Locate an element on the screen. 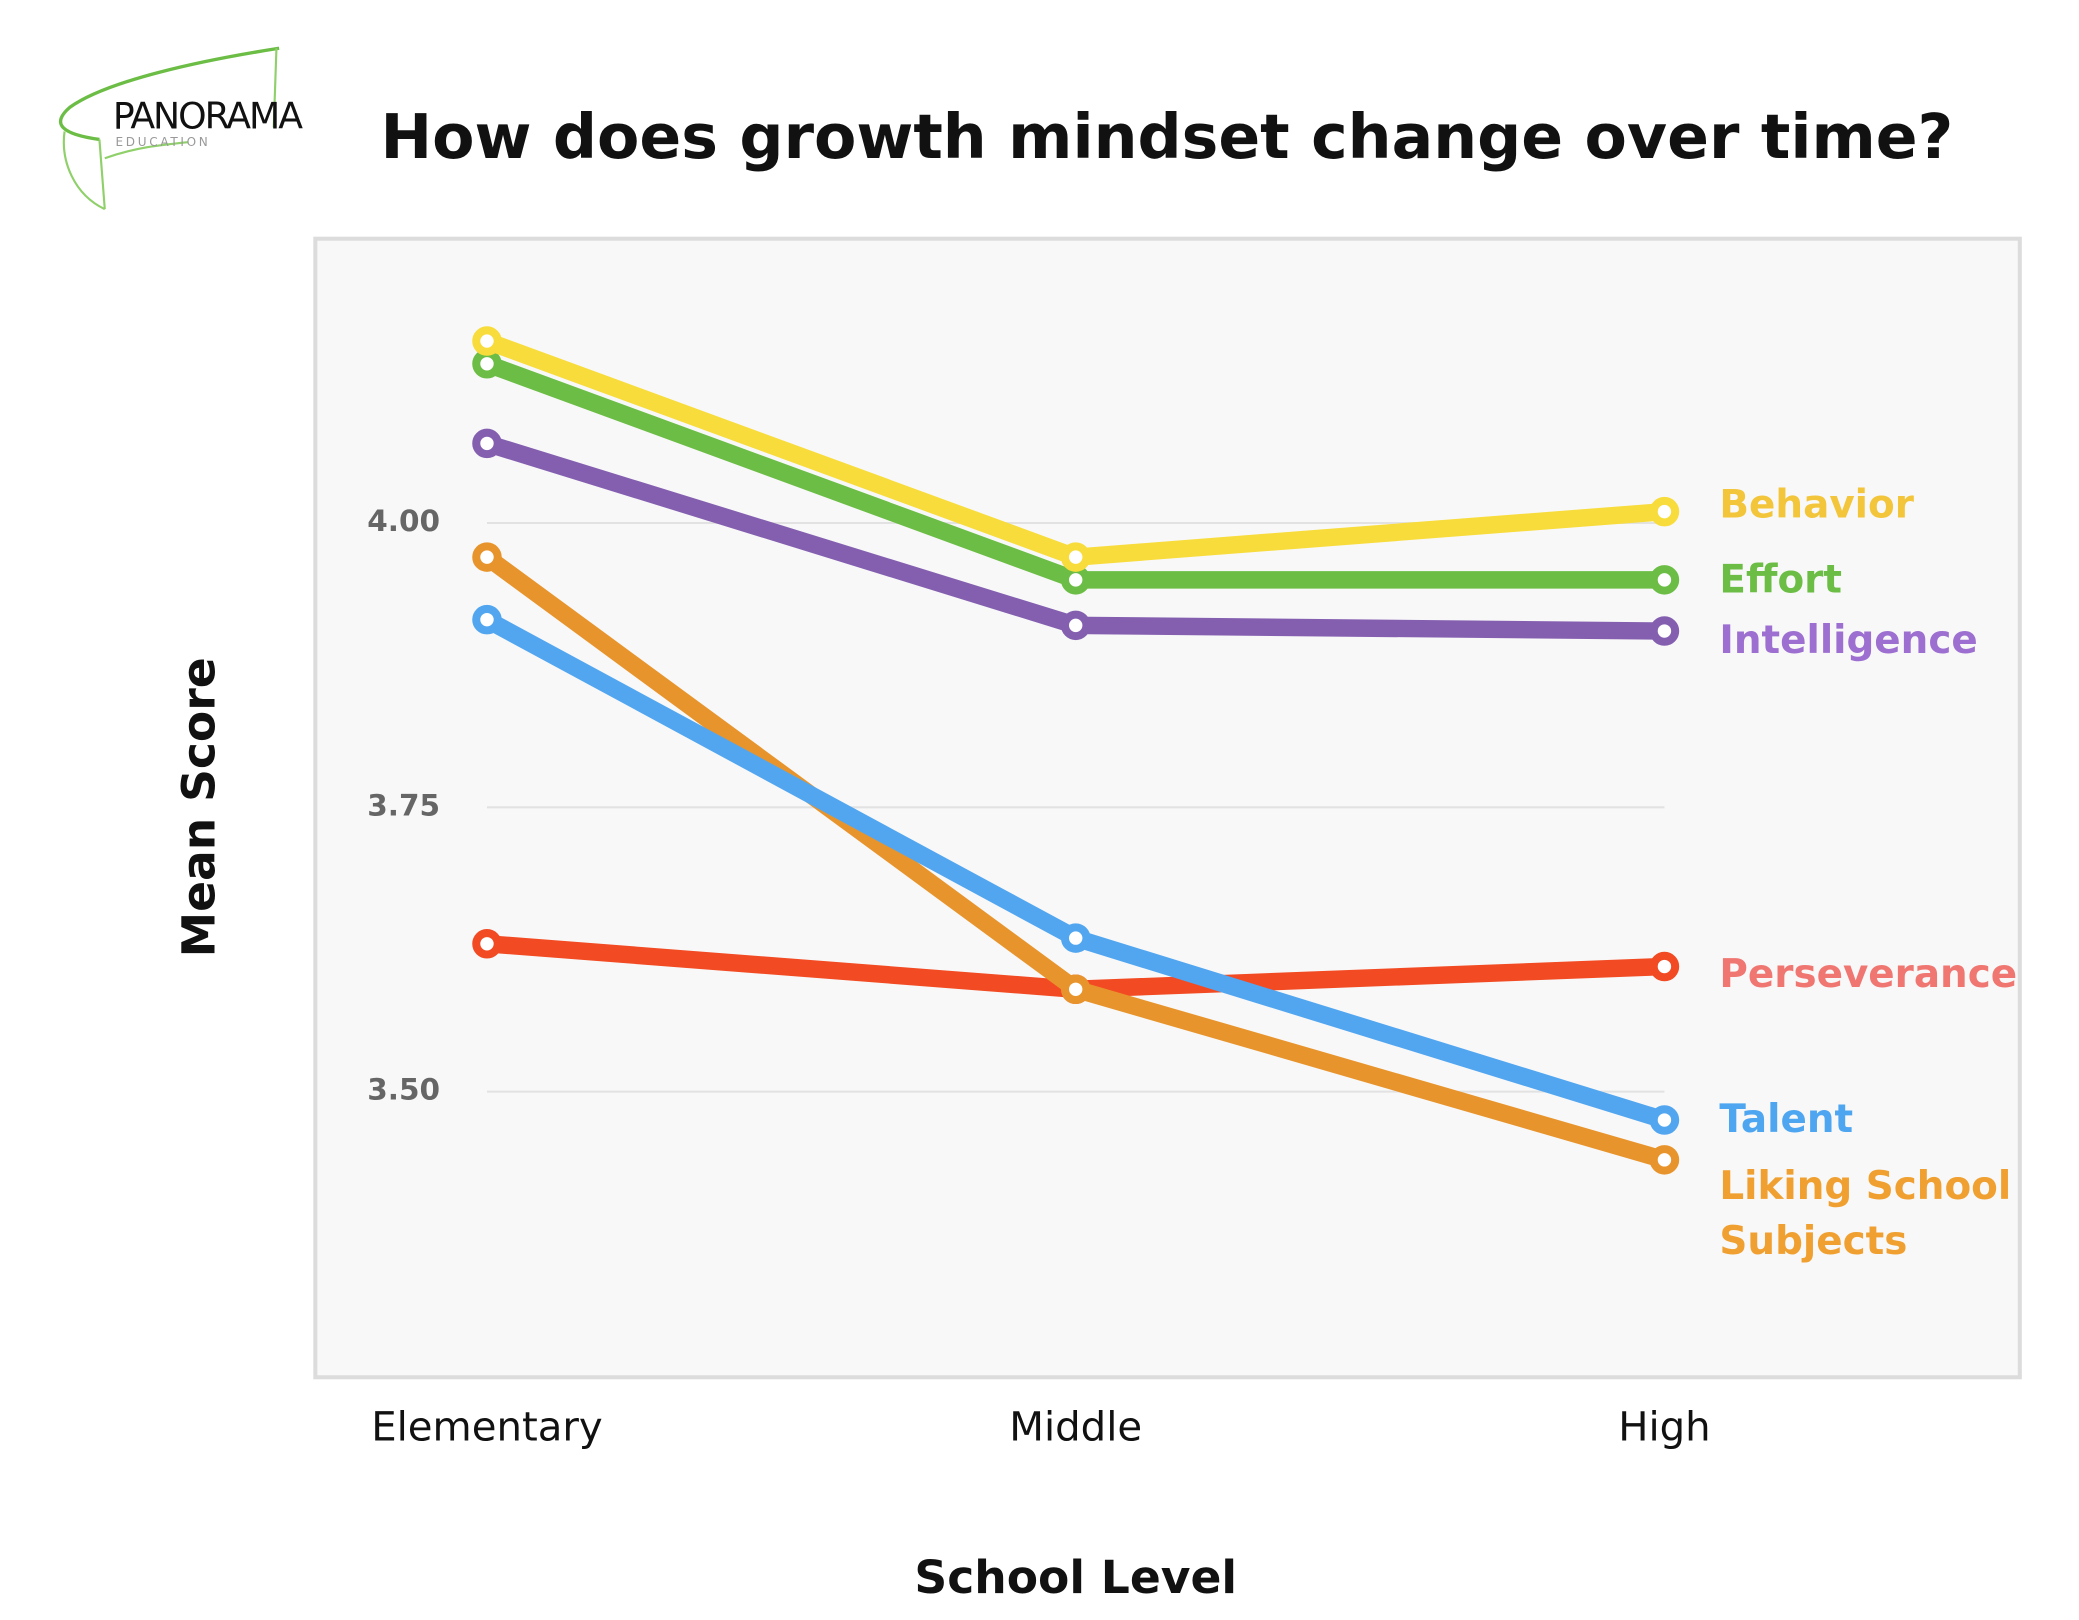 The height and width of the screenshot is (1620, 2079). series-label: Liking School is located at coordinates (1865, 1186).